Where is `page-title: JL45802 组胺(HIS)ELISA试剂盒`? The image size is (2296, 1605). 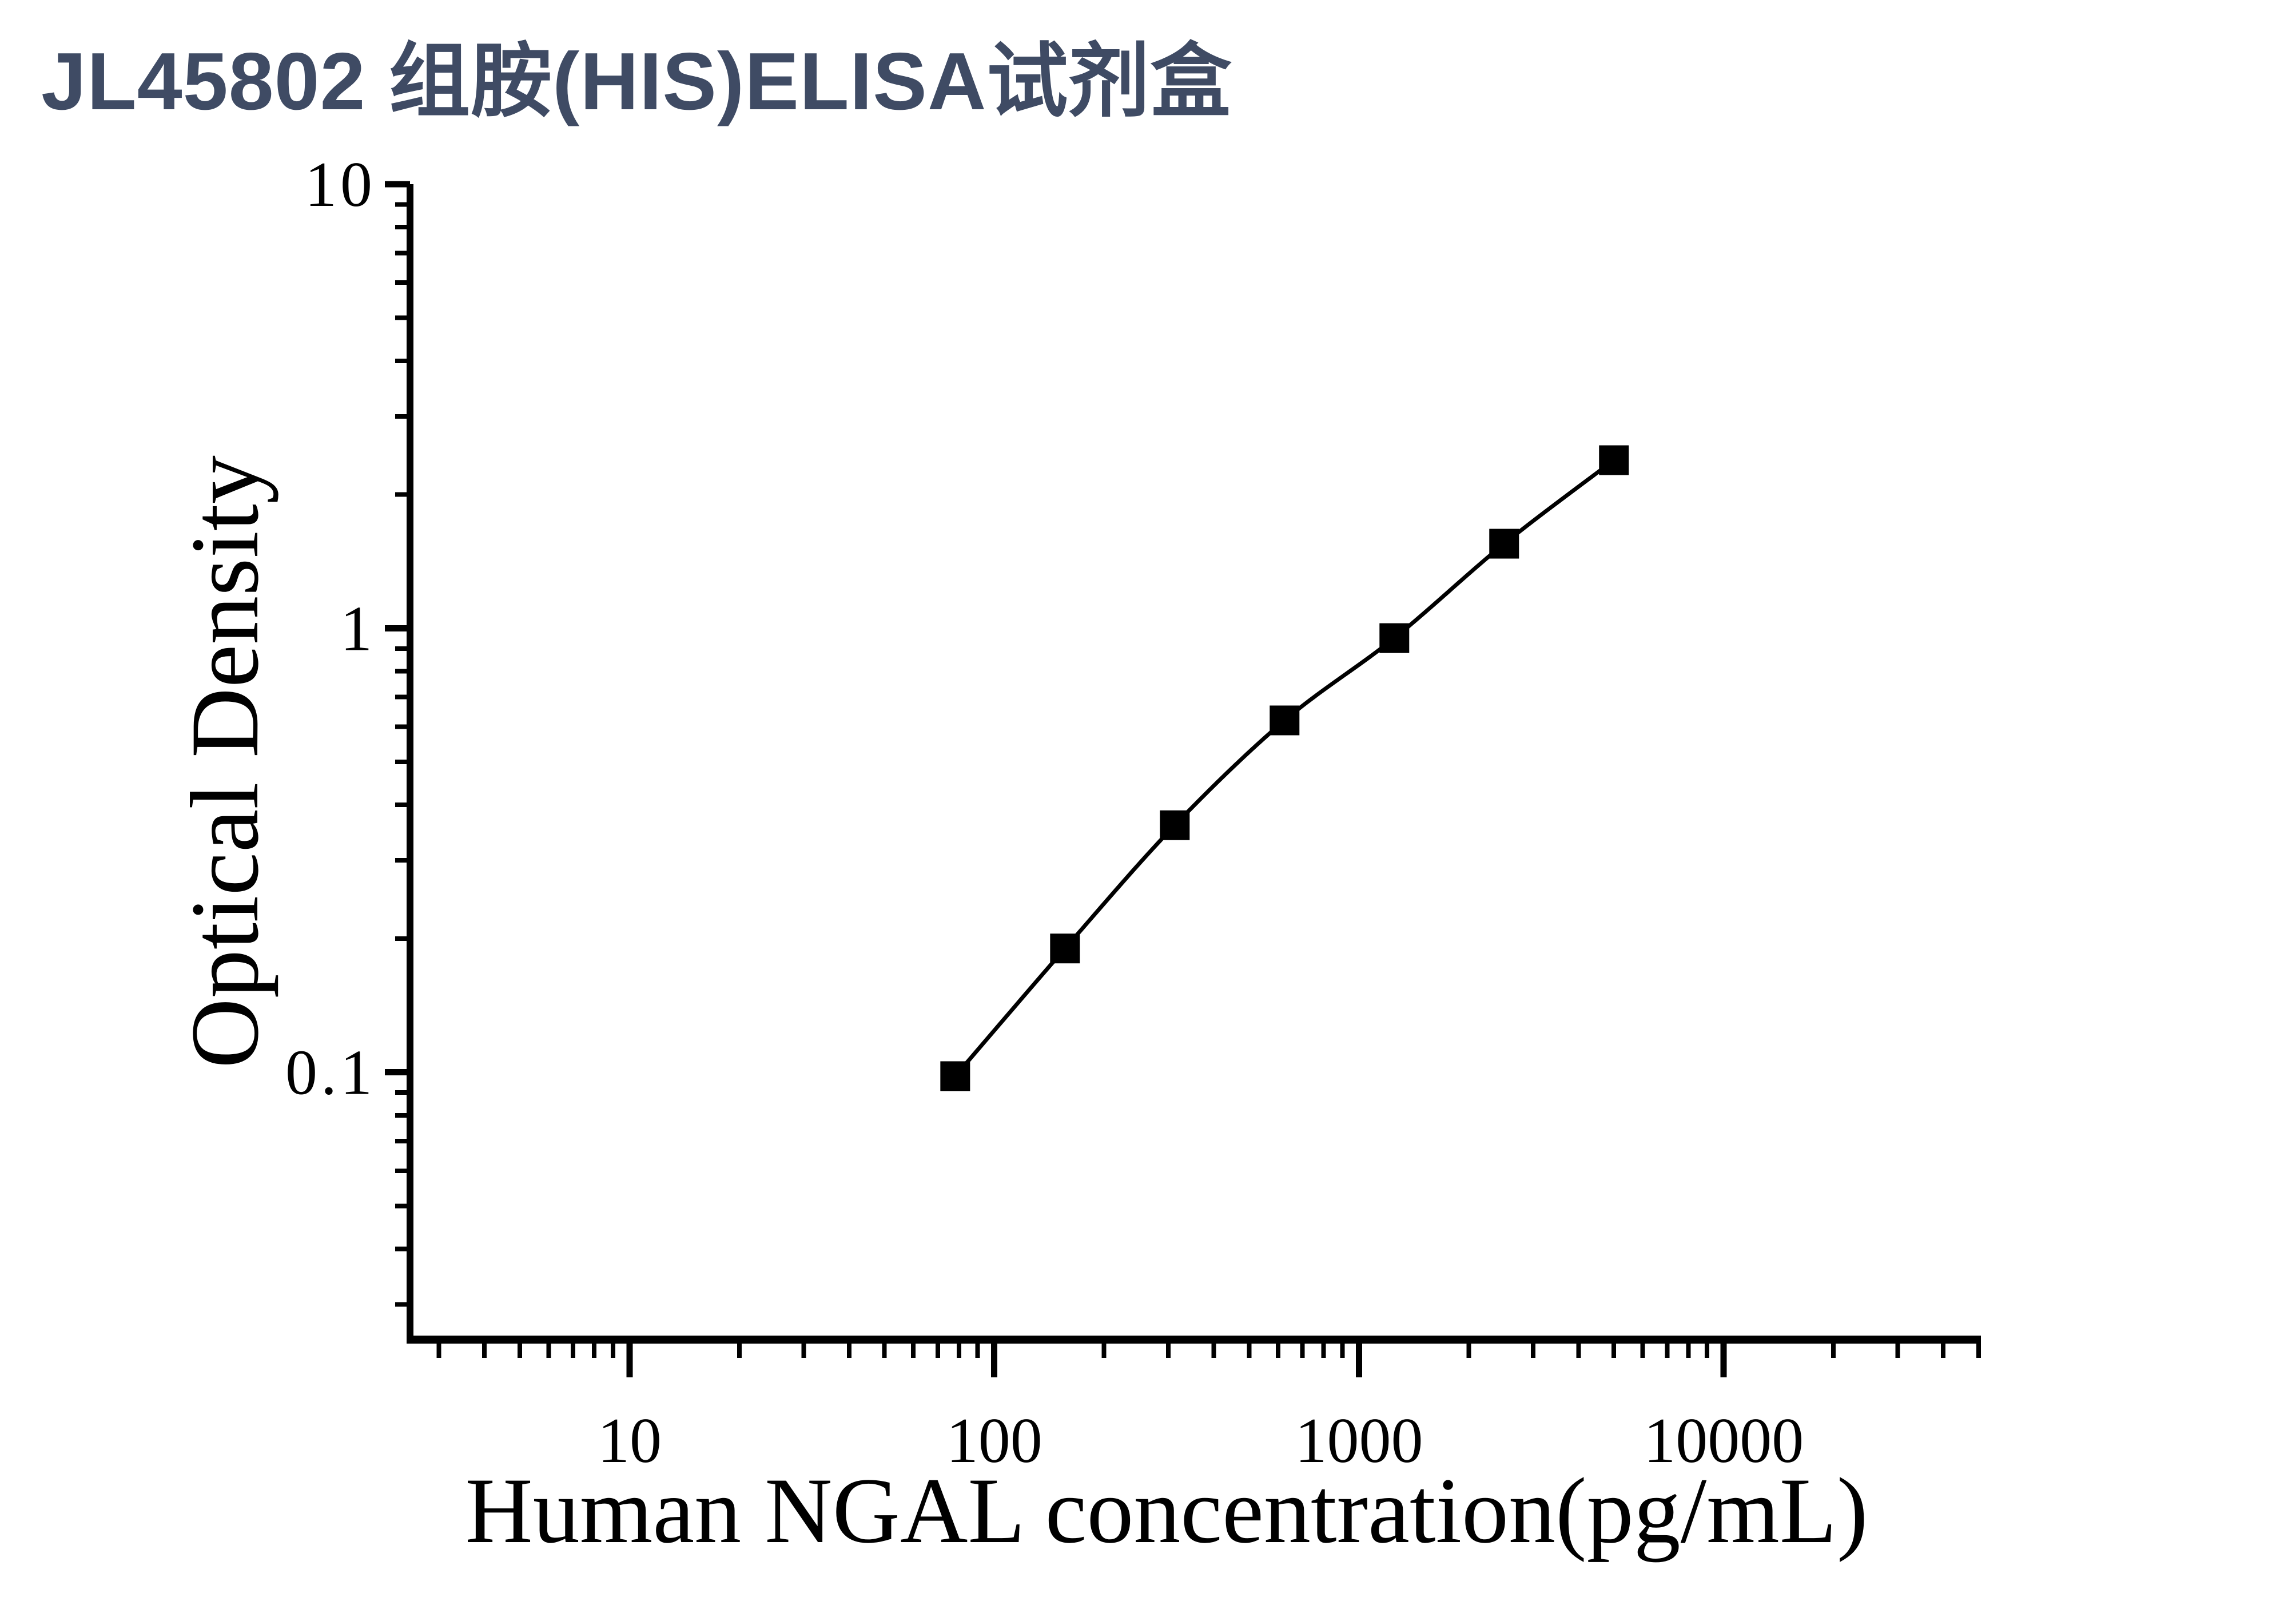 page-title: JL45802 组胺(HIS)ELISA试剂盒 is located at coordinates (636, 81).